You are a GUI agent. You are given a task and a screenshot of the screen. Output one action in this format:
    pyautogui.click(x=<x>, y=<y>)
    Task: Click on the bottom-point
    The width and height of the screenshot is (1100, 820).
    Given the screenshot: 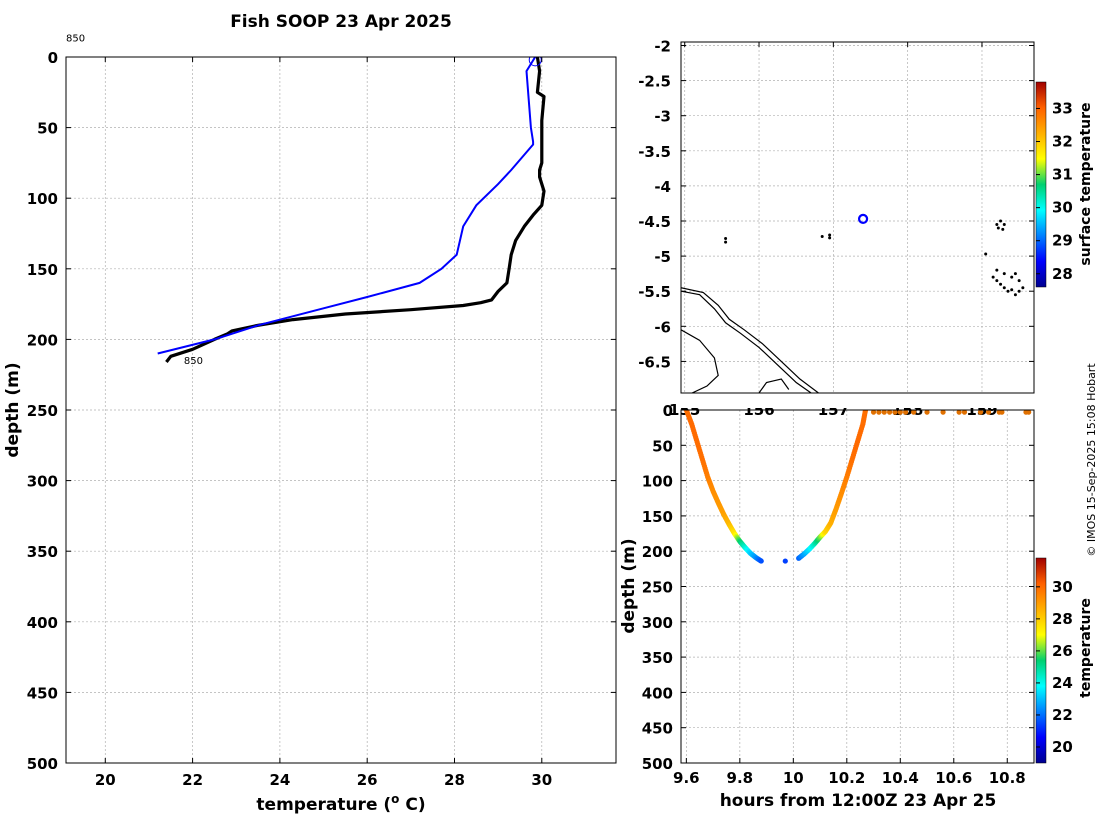 What is the action you would take?
    pyautogui.click(x=785, y=561)
    